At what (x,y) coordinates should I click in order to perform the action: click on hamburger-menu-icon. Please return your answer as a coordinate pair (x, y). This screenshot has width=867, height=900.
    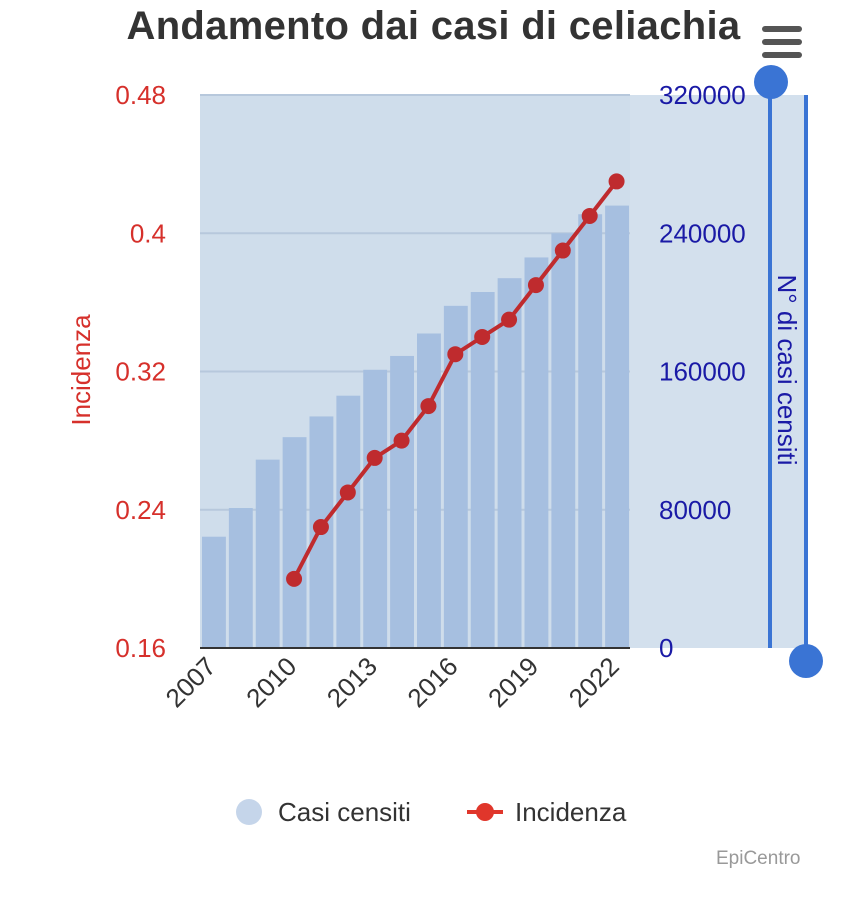
    Looking at the image, I should click on (782, 42).